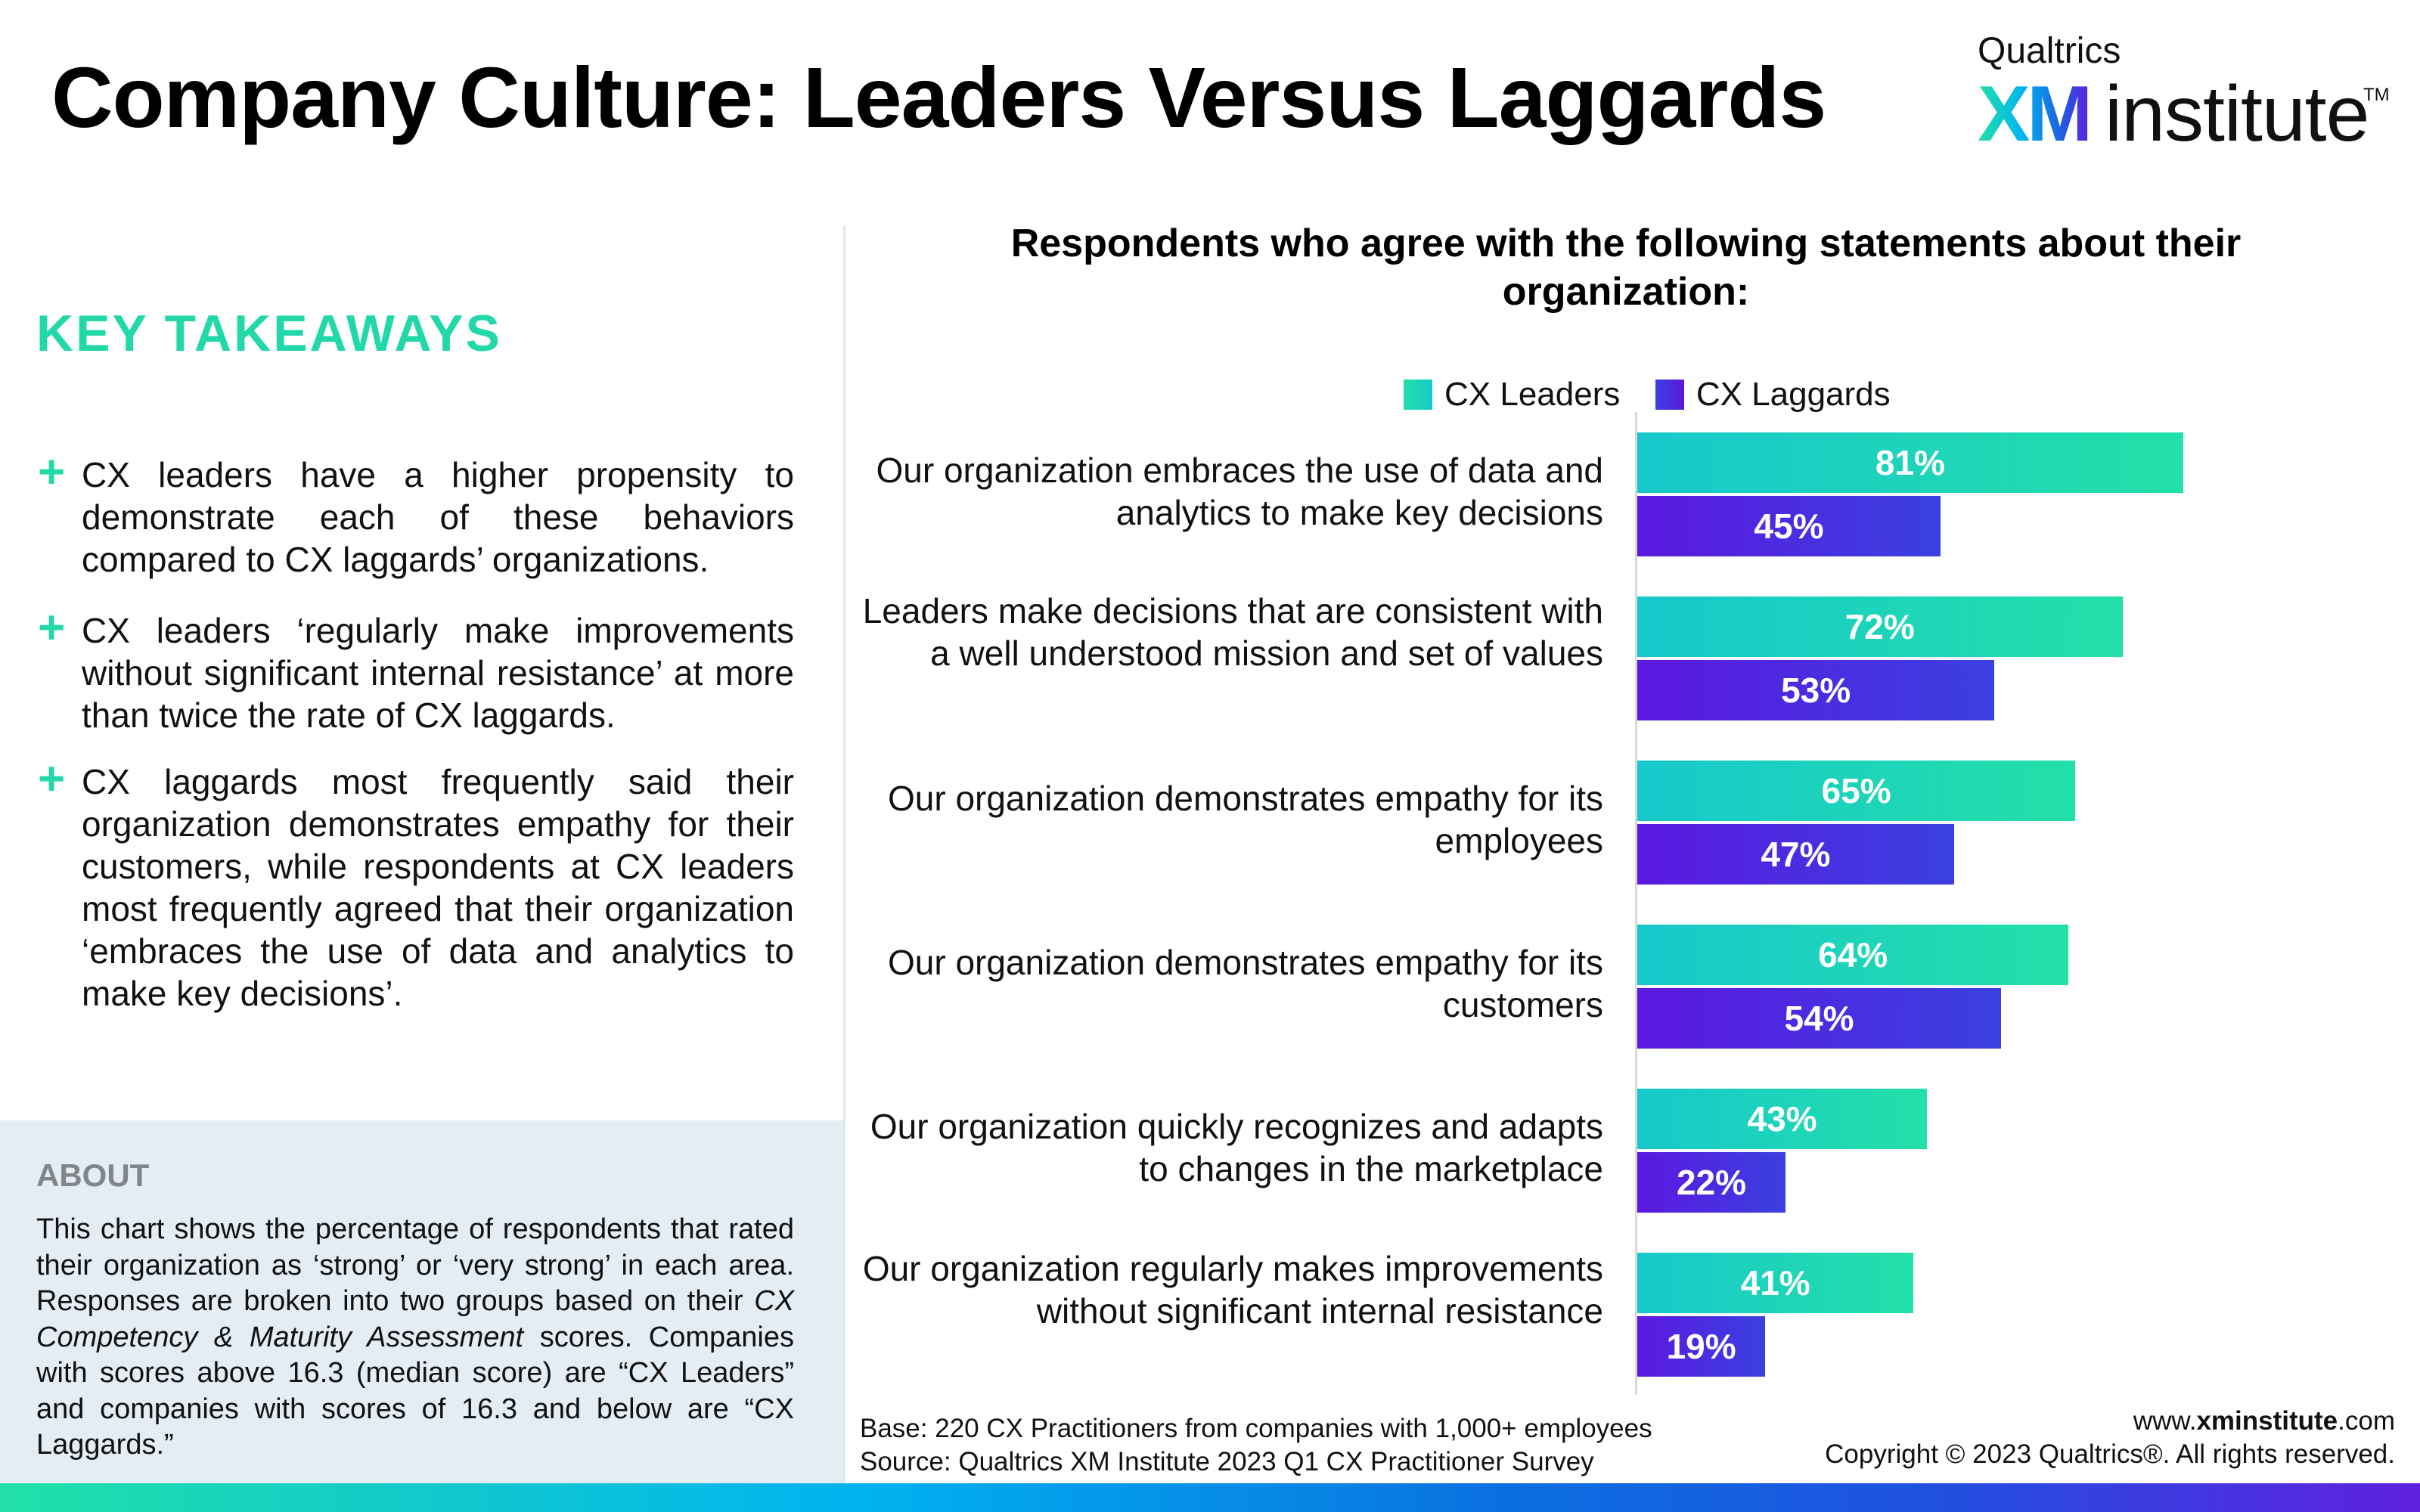 The height and width of the screenshot is (1512, 2420). Describe the element at coordinates (1793, 395) in the screenshot. I see `legend-label: CX Laggards` at that location.